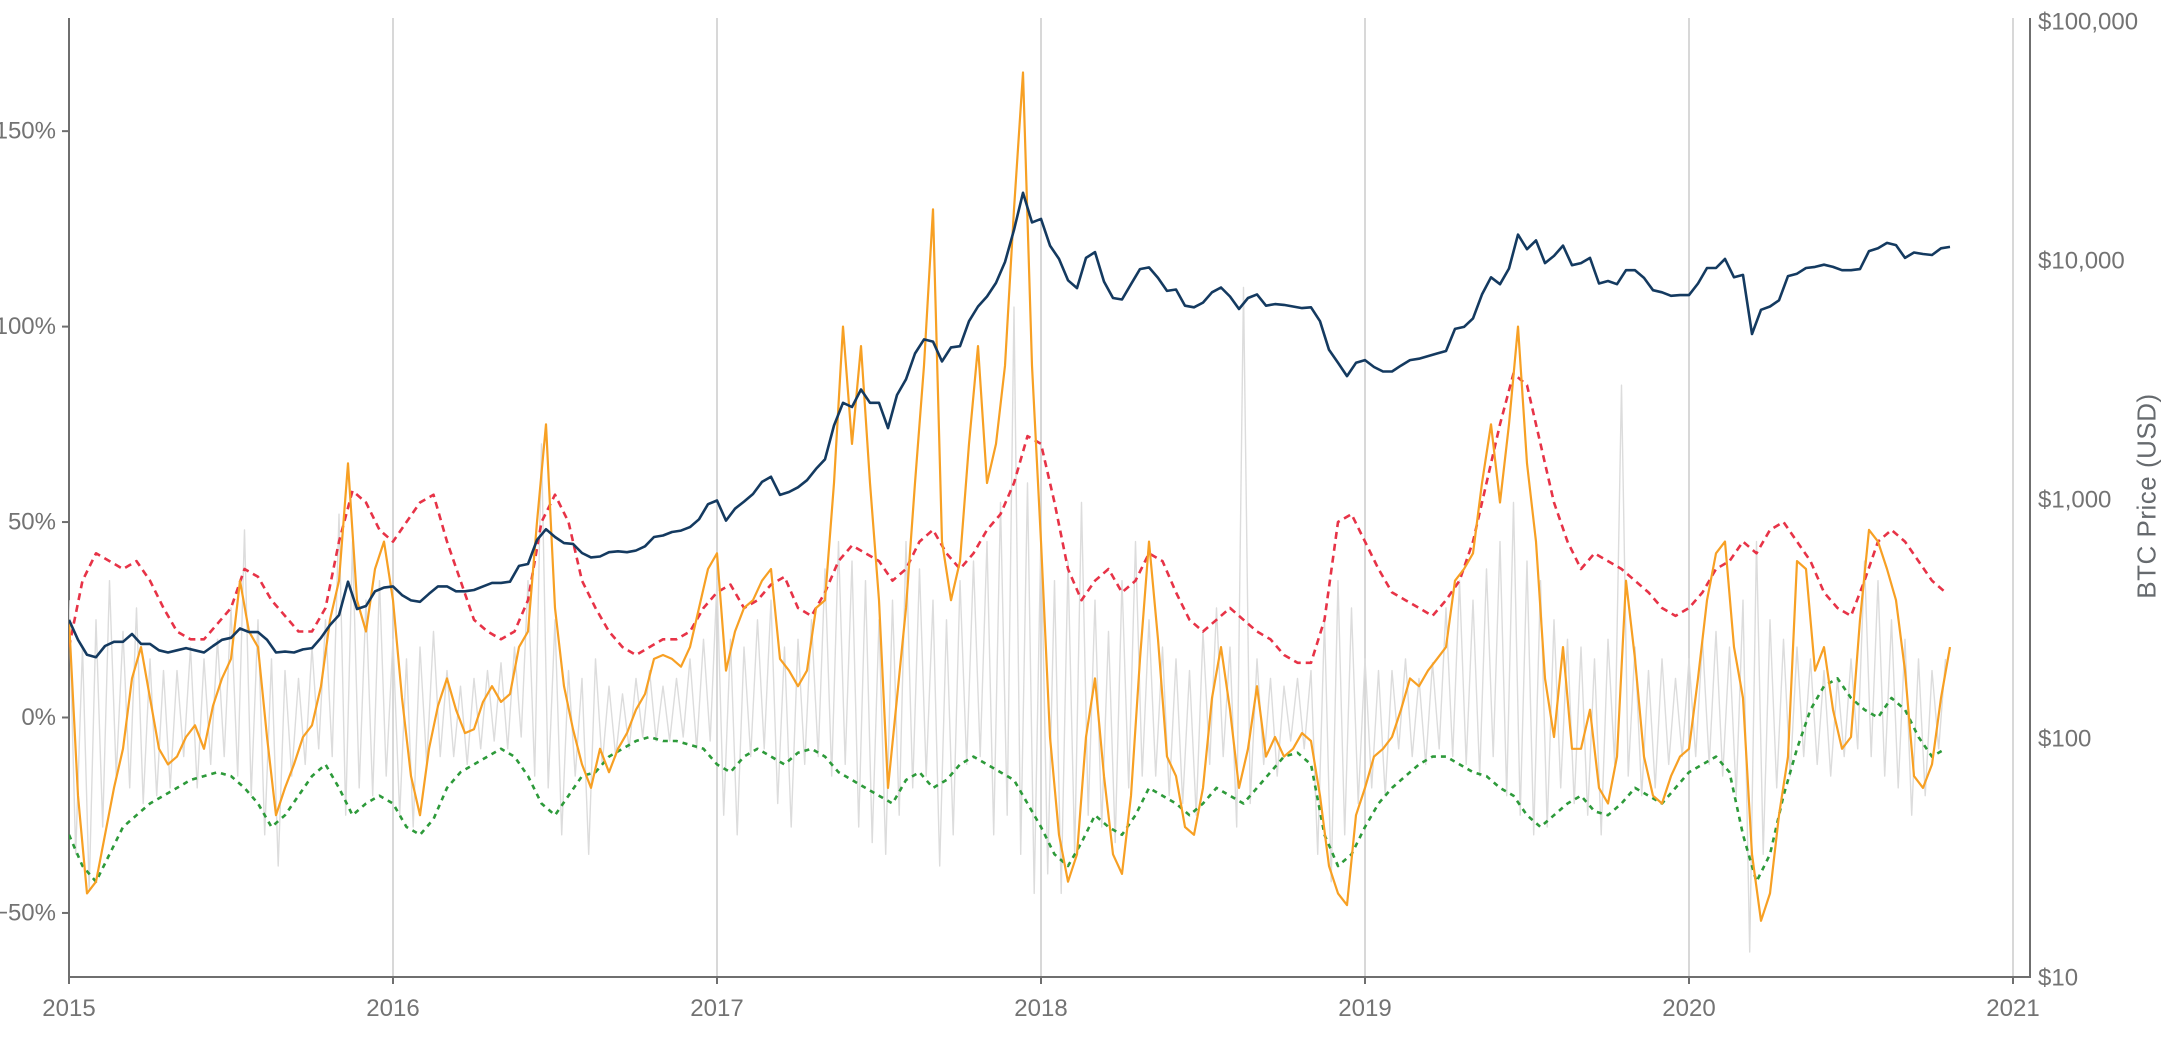 The image size is (2163, 1037). Describe the element at coordinates (1364, 1008) in the screenshot. I see `x-tick-label: 2019` at that location.